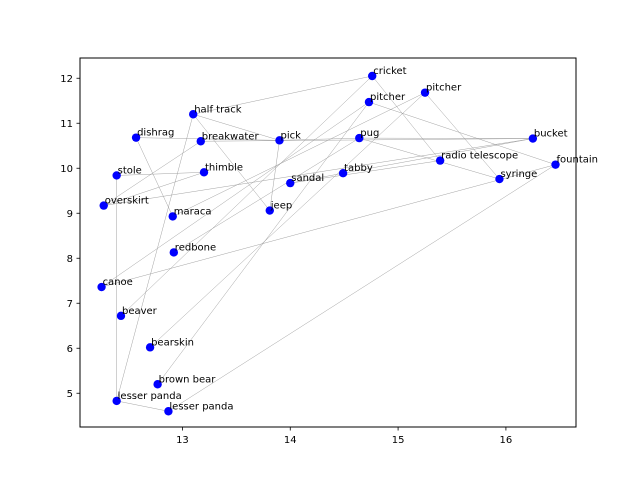 This screenshot has height=480, width=640. Describe the element at coordinates (66, 169) in the screenshot. I see `y-tick-label: 10` at that location.